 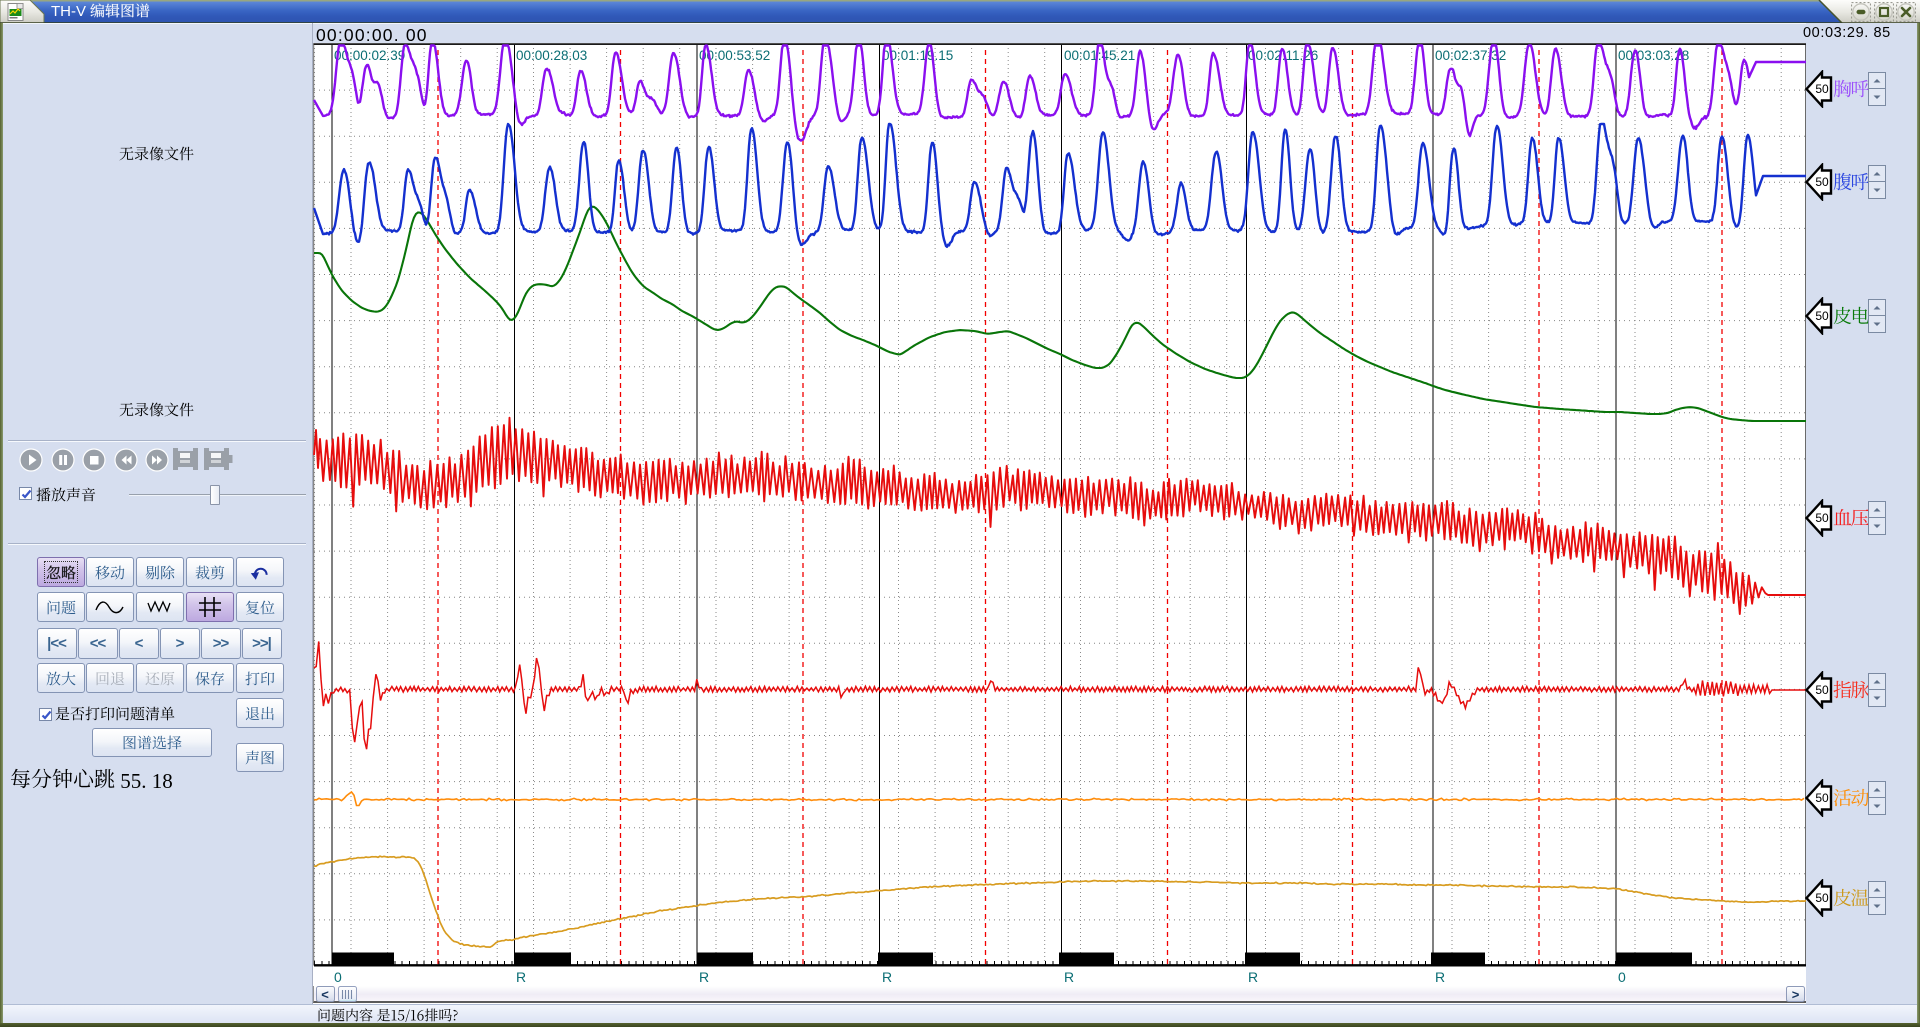 I want to click on svg-text: 00:02:11.26, so click(x=1283, y=55).